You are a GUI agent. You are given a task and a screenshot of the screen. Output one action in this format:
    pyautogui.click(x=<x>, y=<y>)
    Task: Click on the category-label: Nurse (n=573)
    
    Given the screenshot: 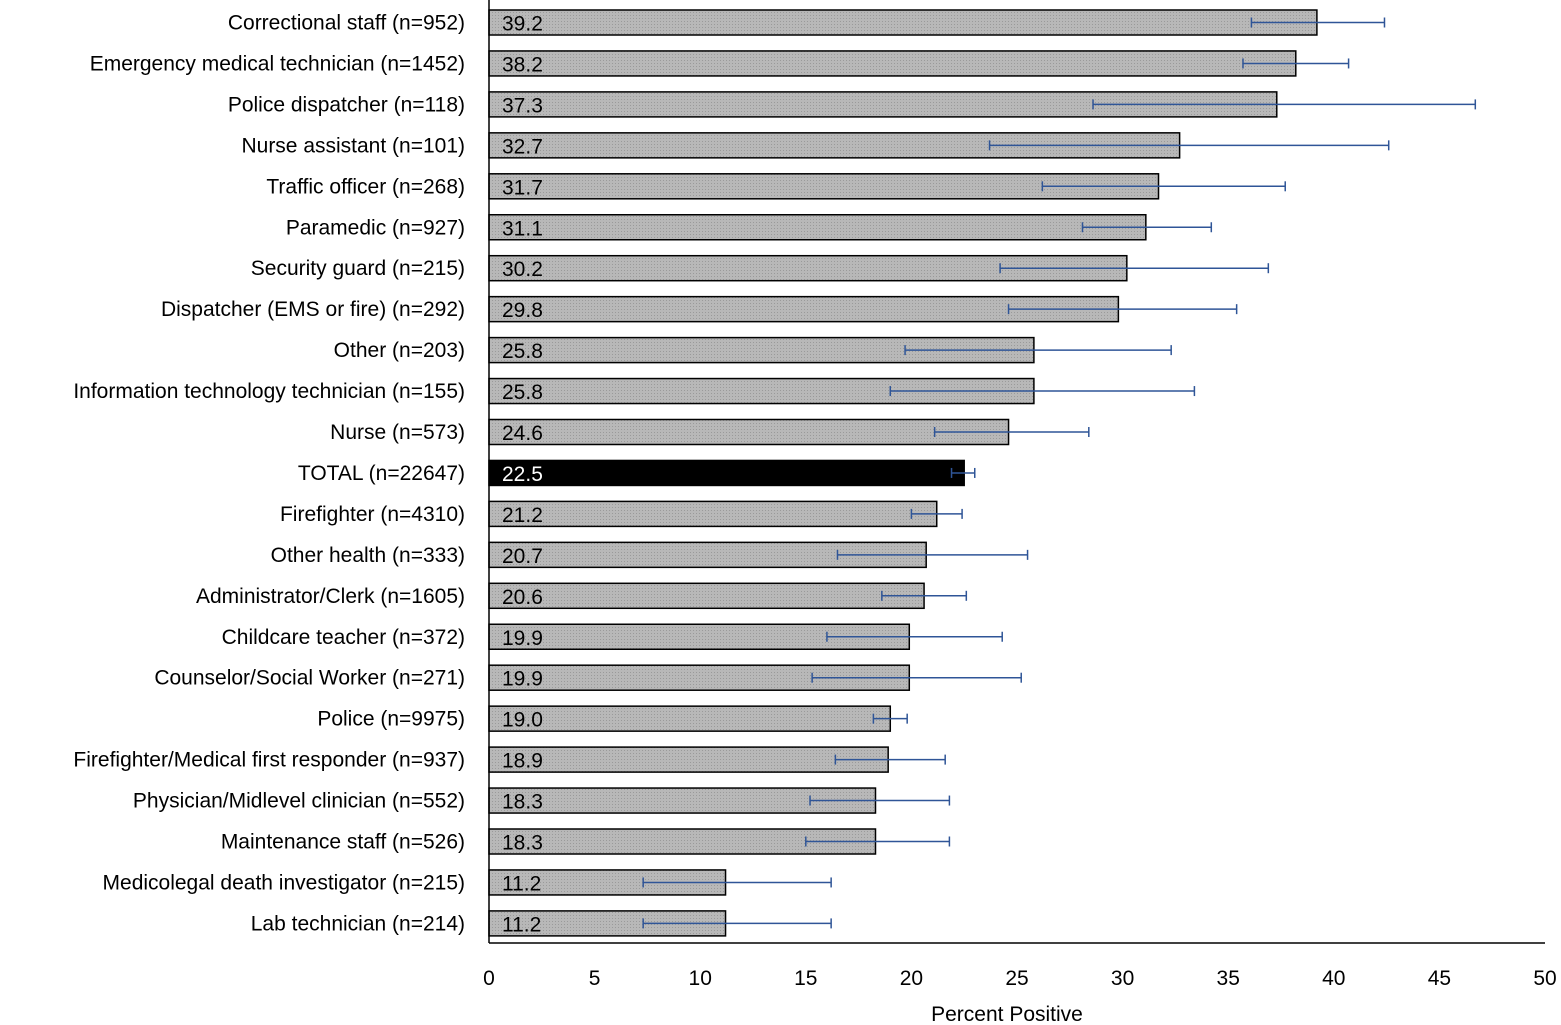 What is the action you would take?
    pyautogui.click(x=397, y=432)
    